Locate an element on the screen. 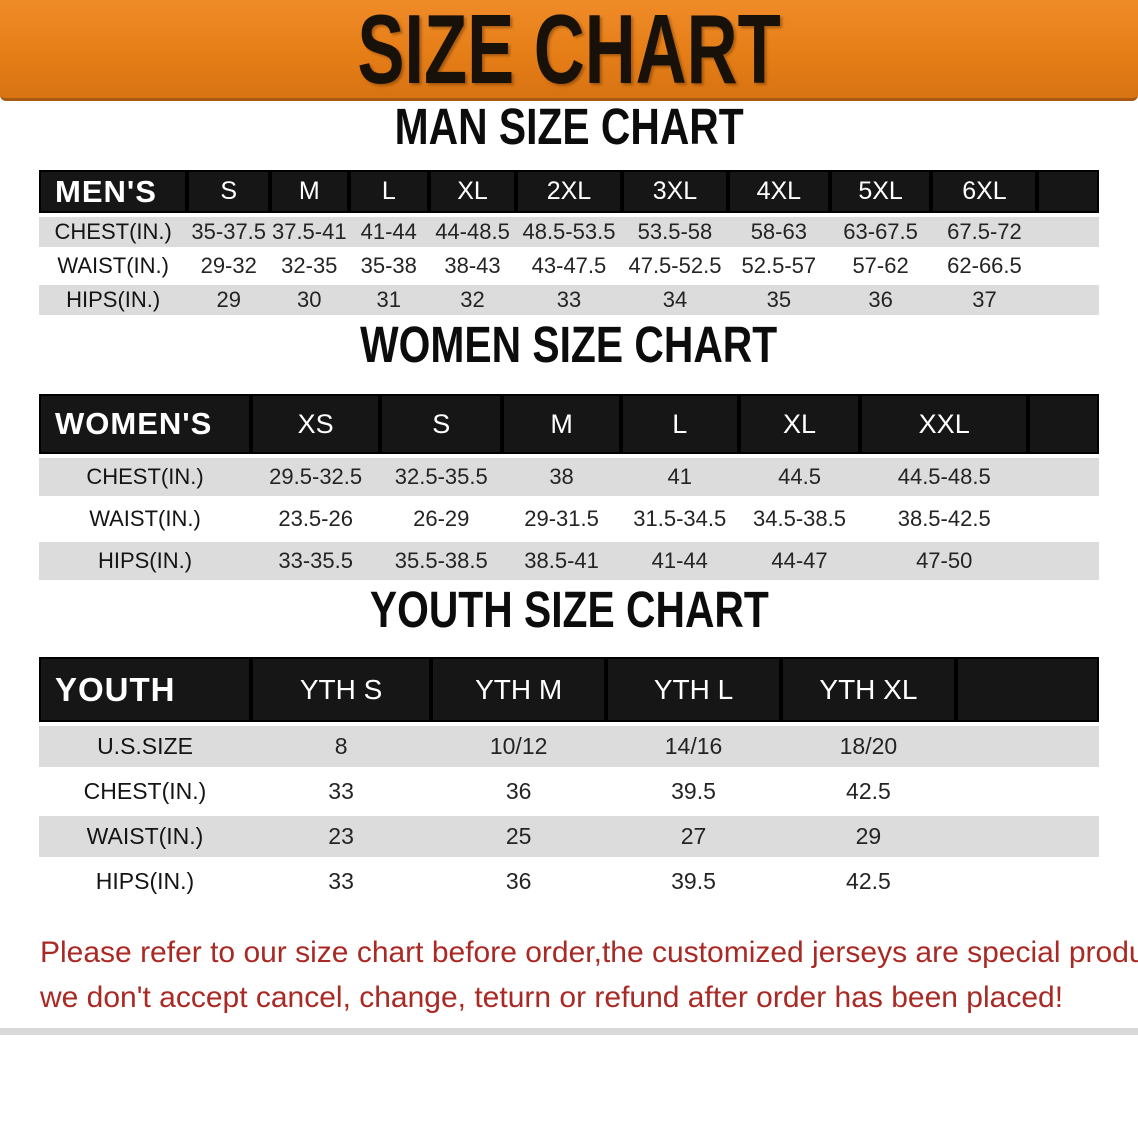  size-value: 38.5-41 is located at coordinates (561, 561).